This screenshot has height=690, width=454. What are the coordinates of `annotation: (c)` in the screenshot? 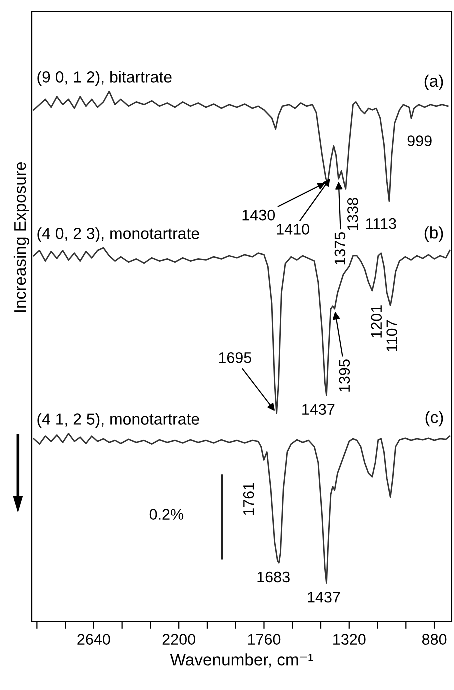 It's located at (435, 419).